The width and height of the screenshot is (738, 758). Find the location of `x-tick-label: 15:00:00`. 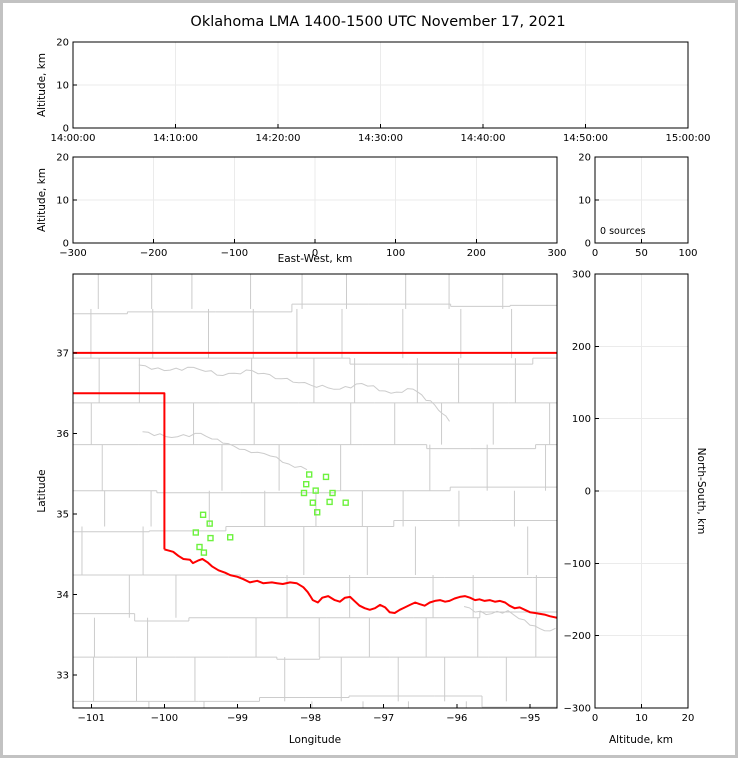

x-tick-label: 15:00:00 is located at coordinates (688, 138).